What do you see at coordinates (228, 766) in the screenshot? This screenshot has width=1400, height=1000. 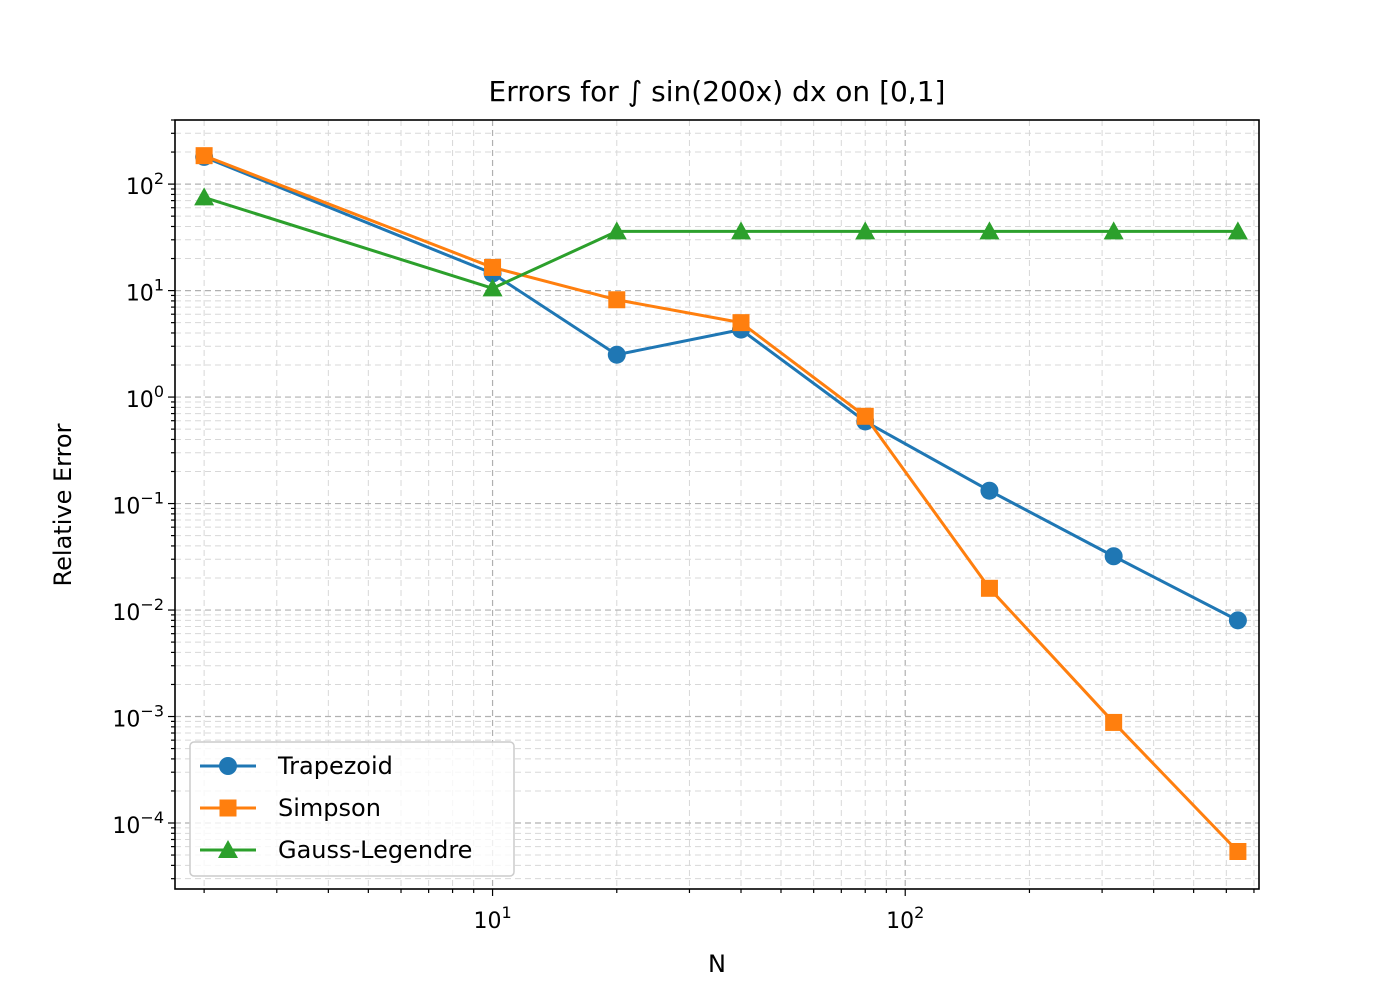 I see `legend-marker-trapezoid` at bounding box center [228, 766].